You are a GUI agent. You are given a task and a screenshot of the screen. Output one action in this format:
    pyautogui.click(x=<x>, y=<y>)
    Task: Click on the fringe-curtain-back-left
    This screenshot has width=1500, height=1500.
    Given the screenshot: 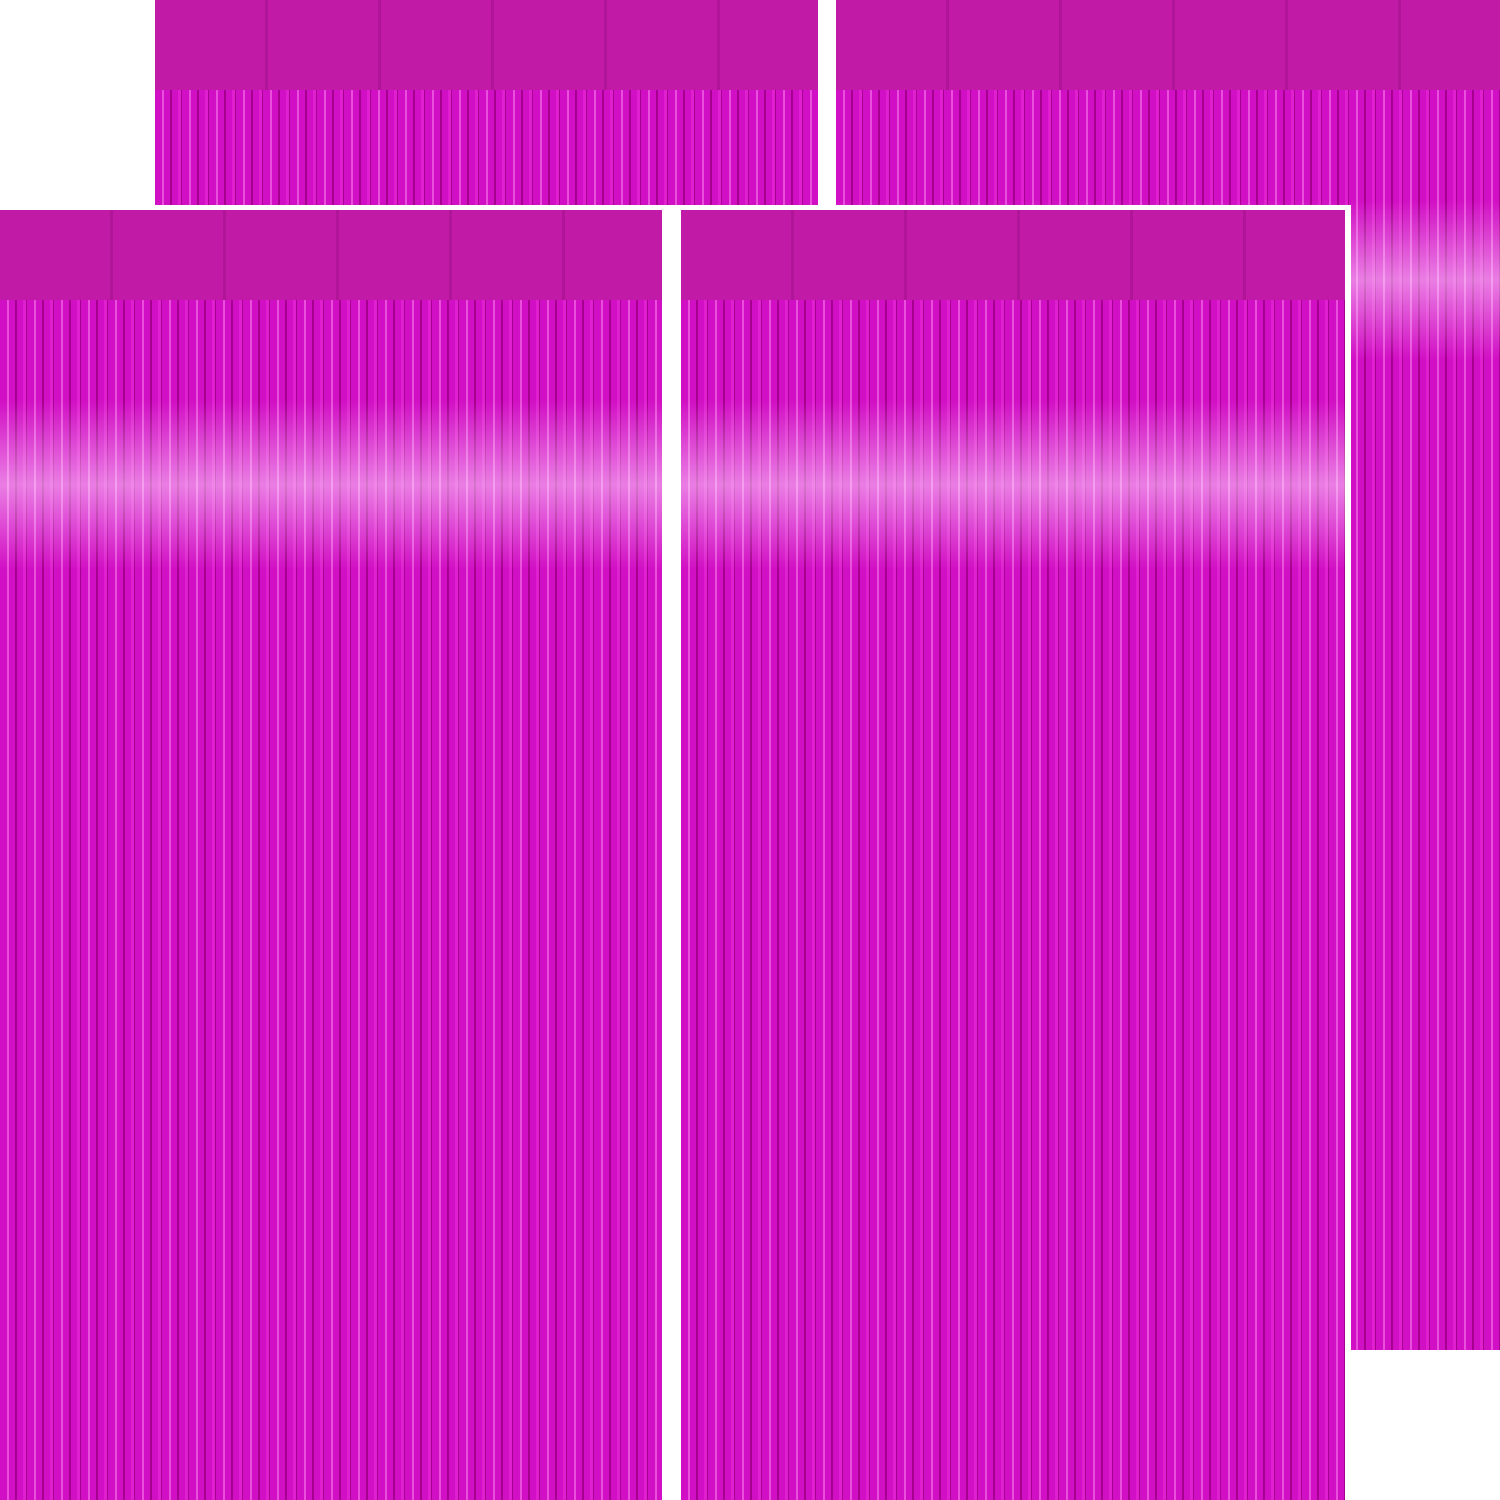 What is the action you would take?
    pyautogui.click(x=486, y=102)
    